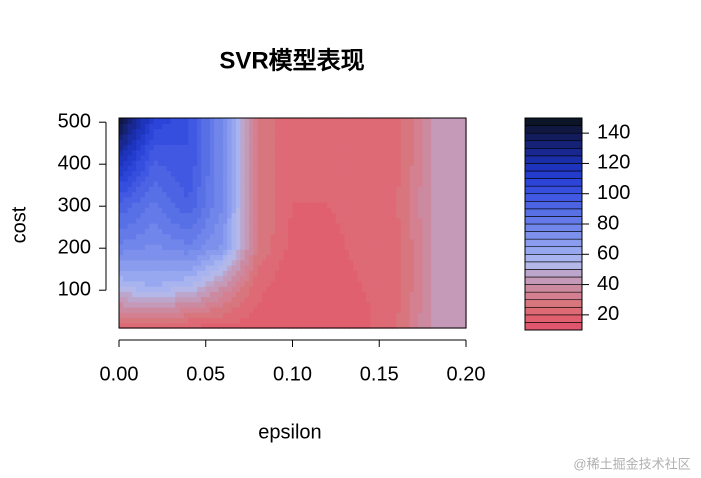 The image size is (701, 478). I want to click on y-tick-label: 500, so click(74, 121).